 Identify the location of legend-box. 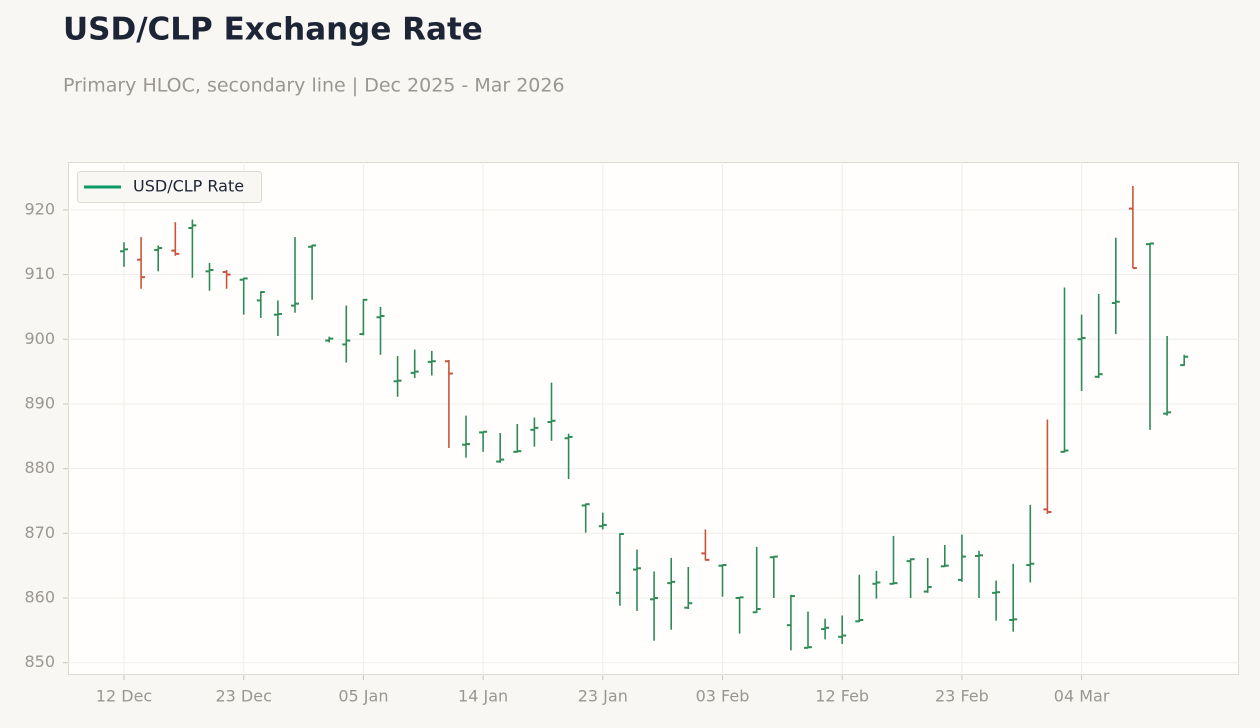
(169, 187).